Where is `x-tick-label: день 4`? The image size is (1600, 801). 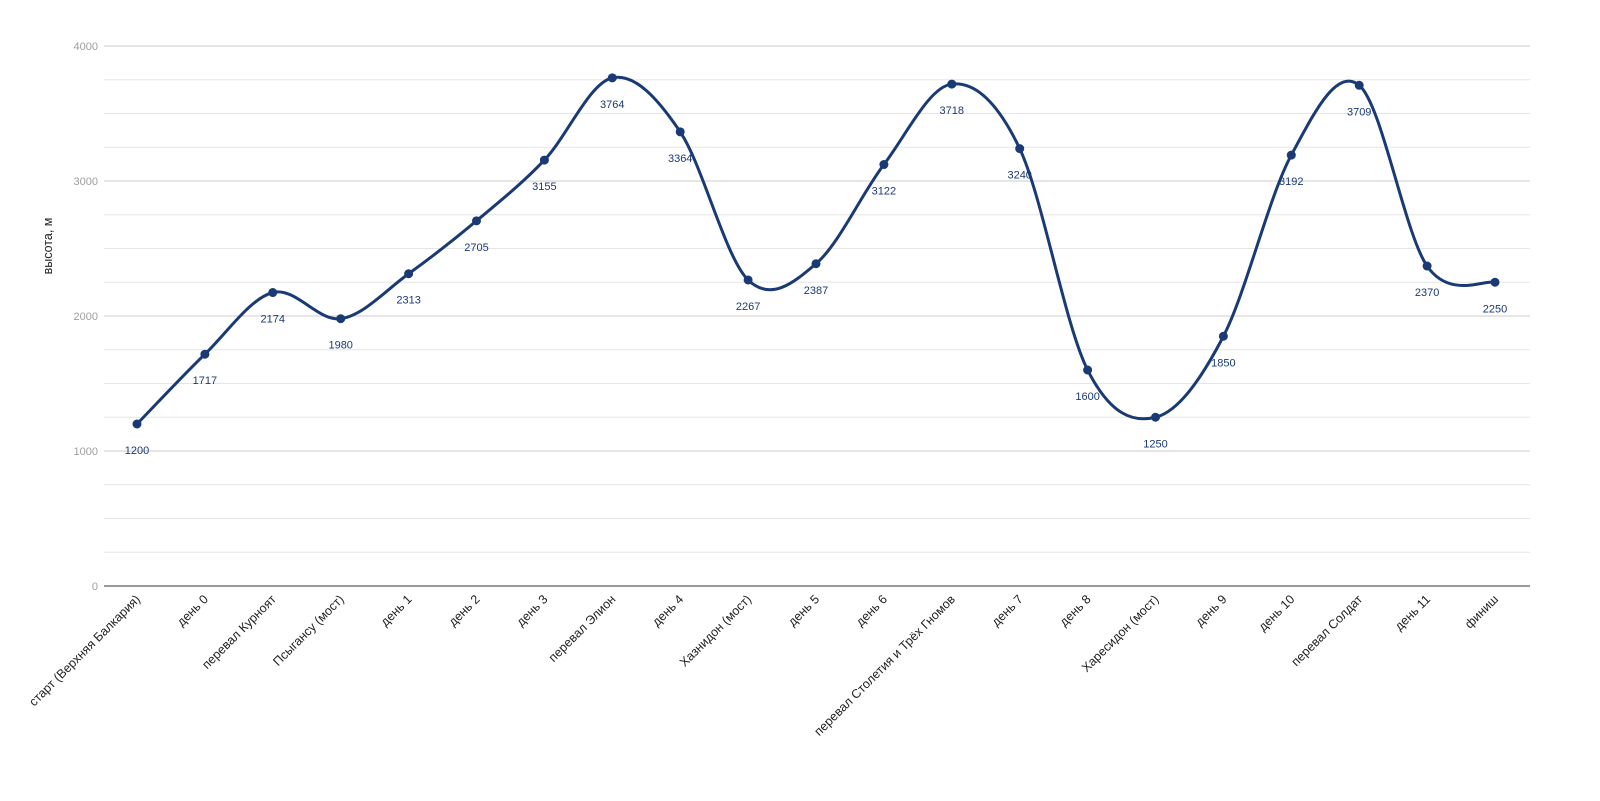
x-tick-label: день 4 is located at coordinates (667, 610).